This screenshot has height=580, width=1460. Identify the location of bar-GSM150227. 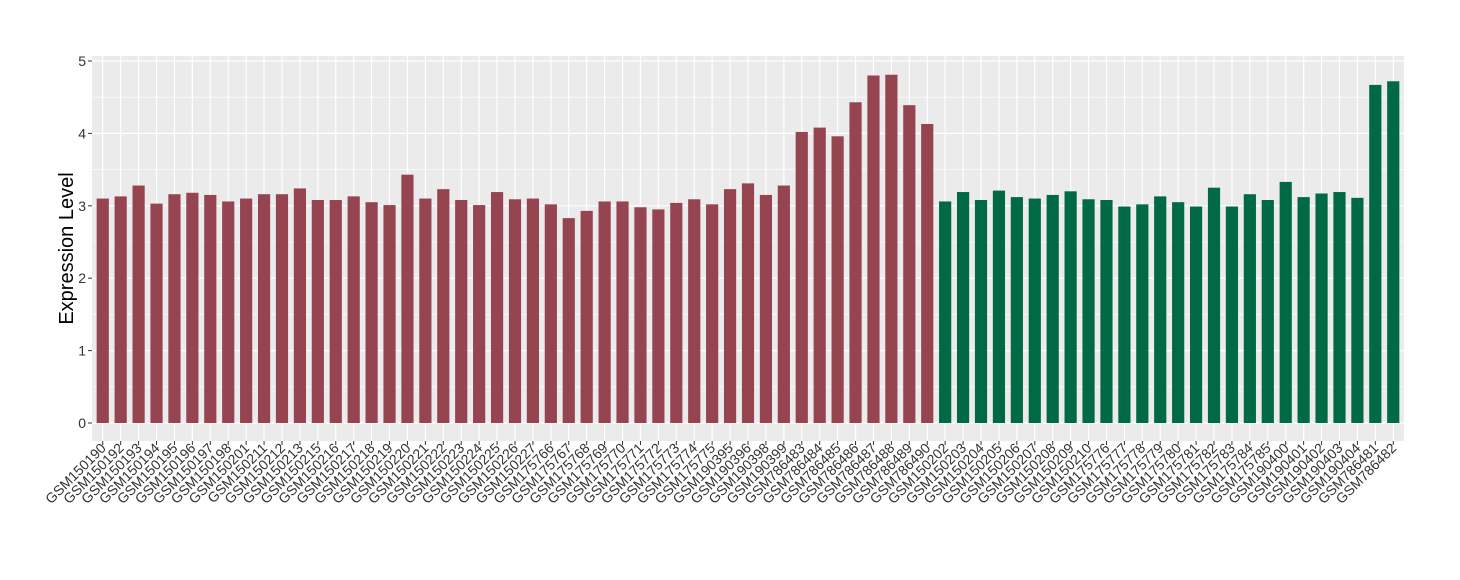
(533, 310).